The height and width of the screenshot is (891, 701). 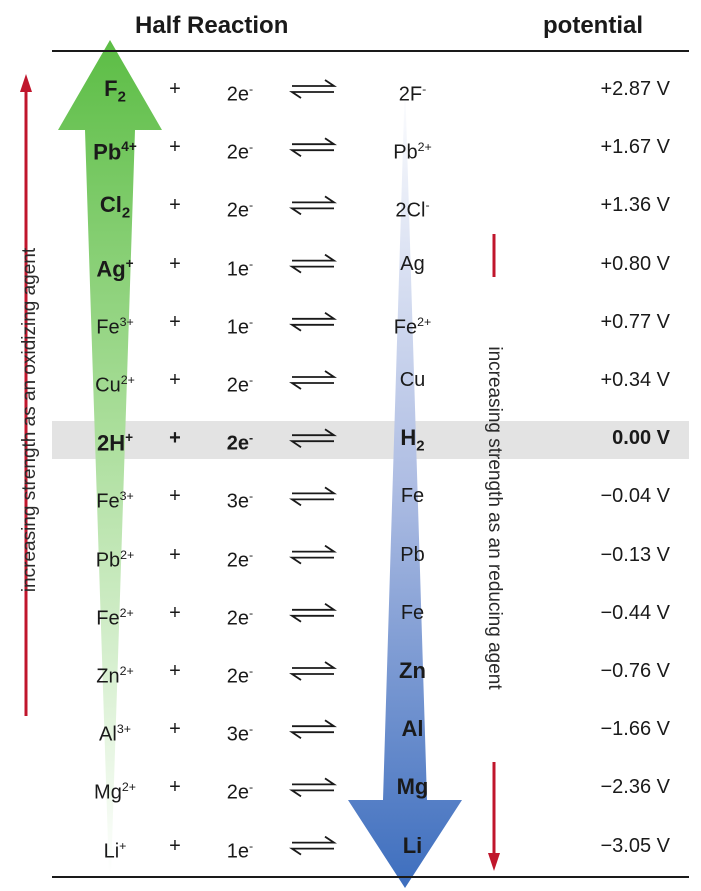 I want to click on reduced-species: Cu, so click(x=412, y=380).